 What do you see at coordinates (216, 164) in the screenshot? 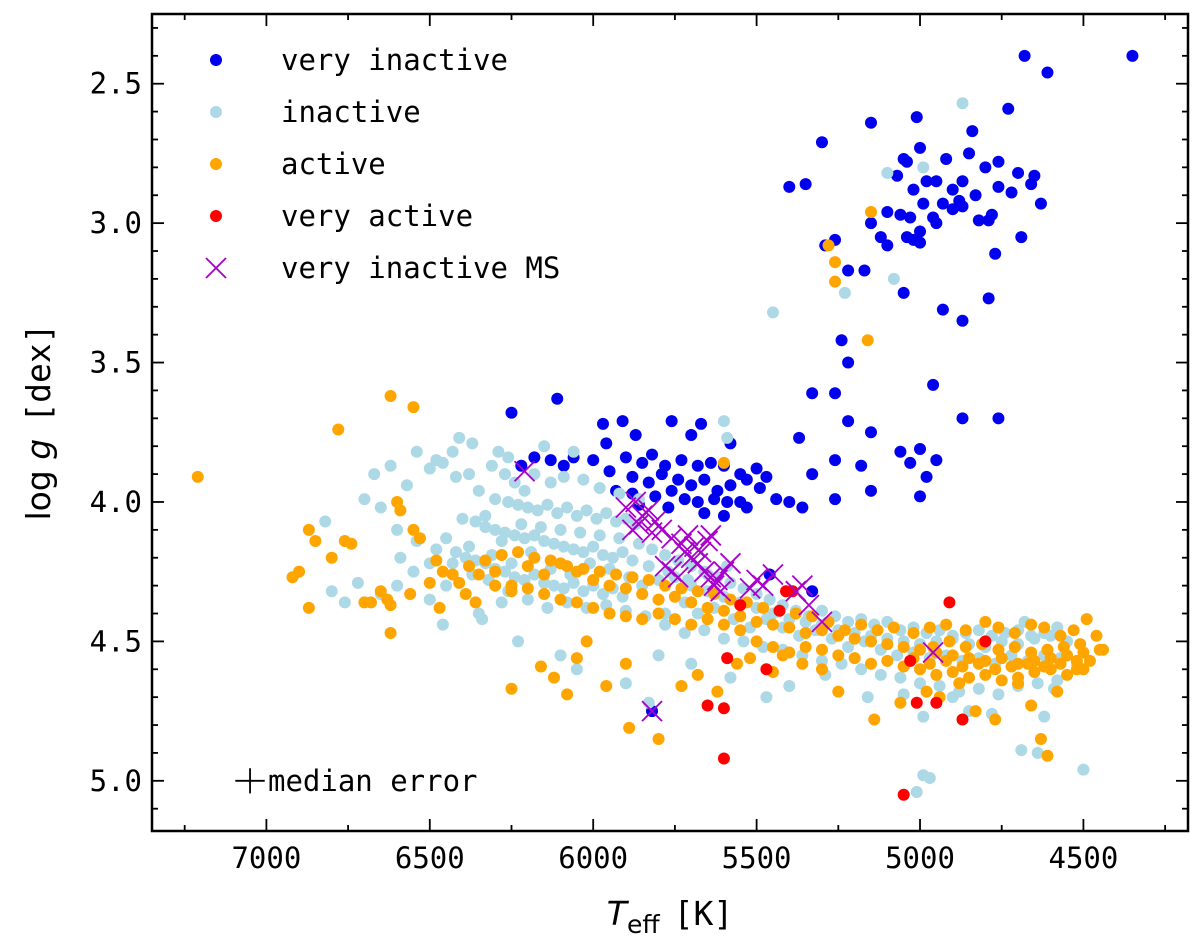
I see `legend-marker-active` at bounding box center [216, 164].